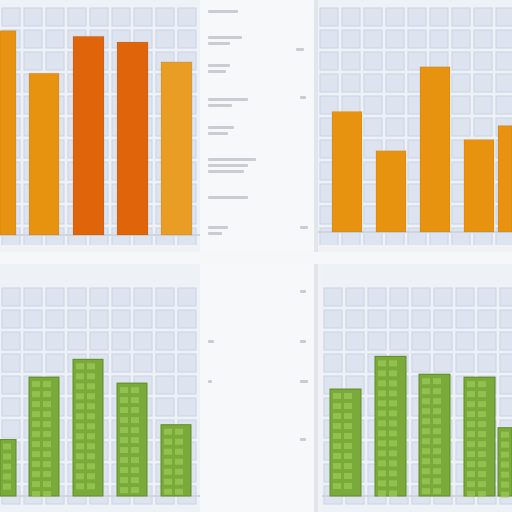 This screenshot has width=512, height=512. I want to click on horizontal-divider, so click(256, 258).